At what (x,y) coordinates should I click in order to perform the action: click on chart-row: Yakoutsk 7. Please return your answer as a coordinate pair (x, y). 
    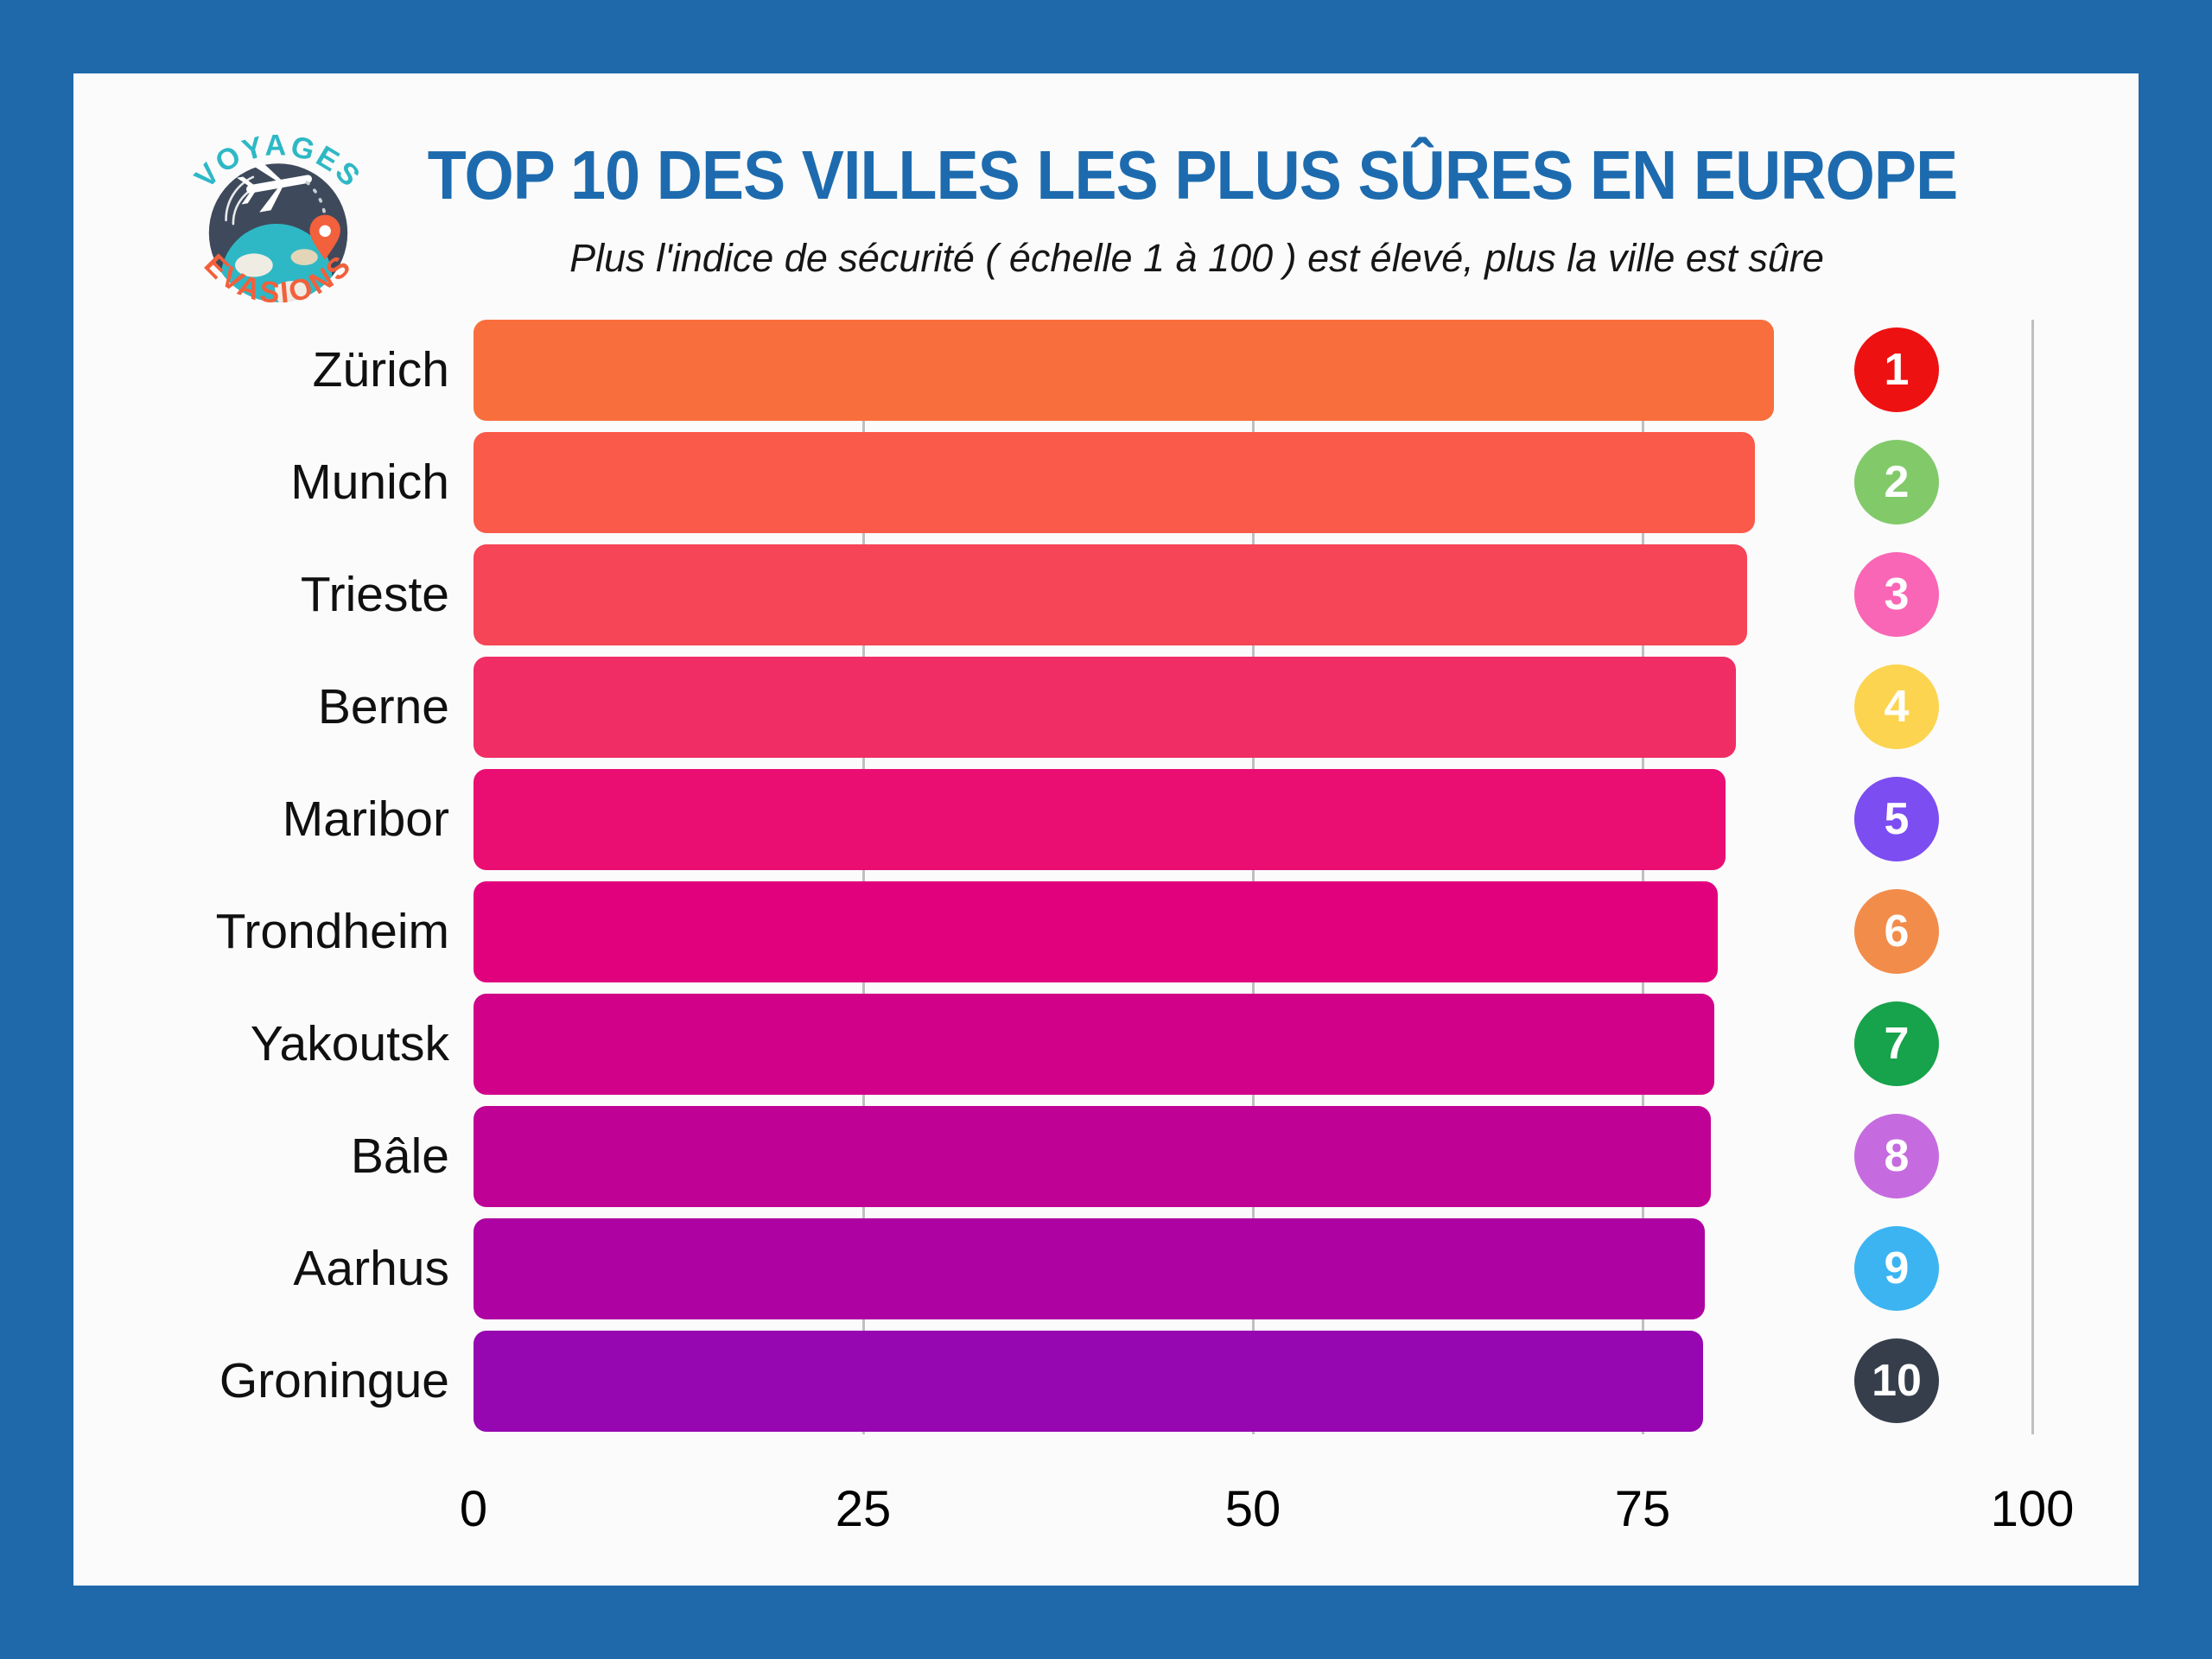
    Looking at the image, I should click on (1106, 1044).